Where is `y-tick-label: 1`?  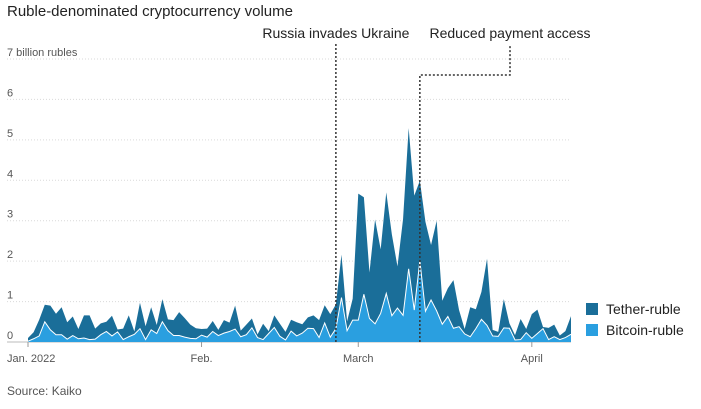 y-tick-label: 1 is located at coordinates (10, 296).